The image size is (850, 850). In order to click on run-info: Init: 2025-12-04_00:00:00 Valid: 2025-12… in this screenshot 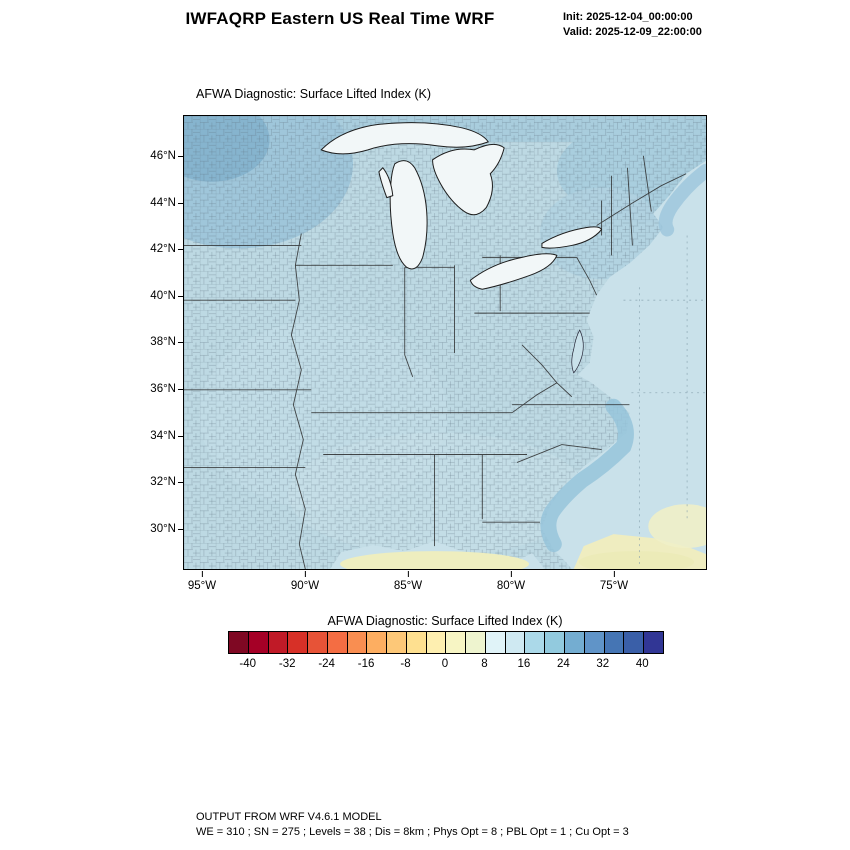, I will do `click(632, 24)`.